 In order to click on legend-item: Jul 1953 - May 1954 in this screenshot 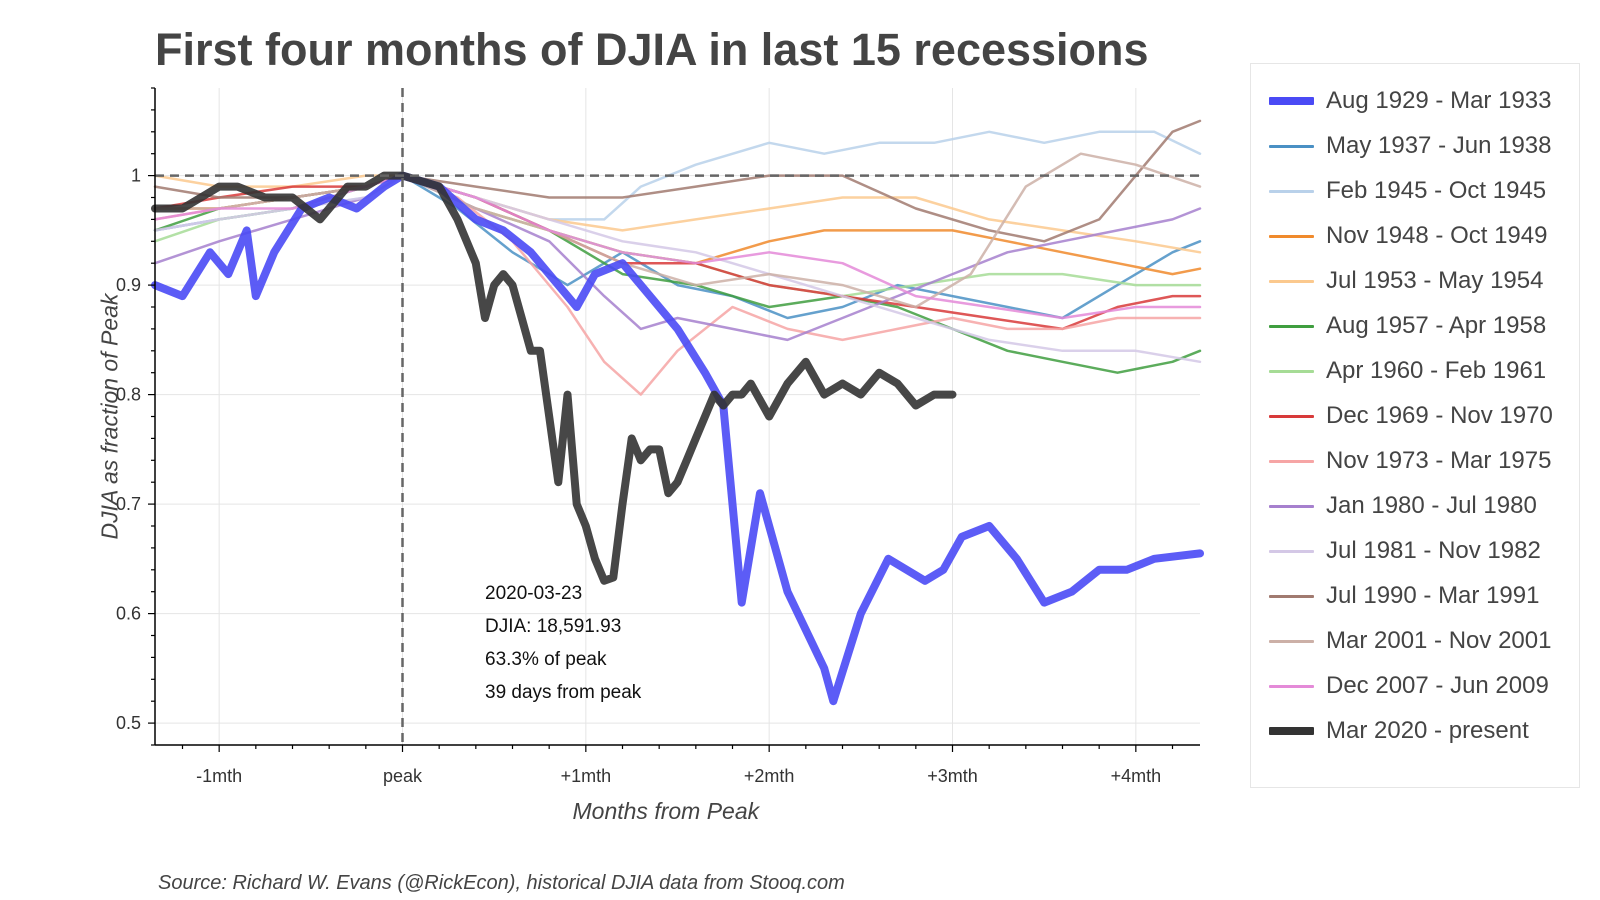, I will do `click(1406, 281)`.